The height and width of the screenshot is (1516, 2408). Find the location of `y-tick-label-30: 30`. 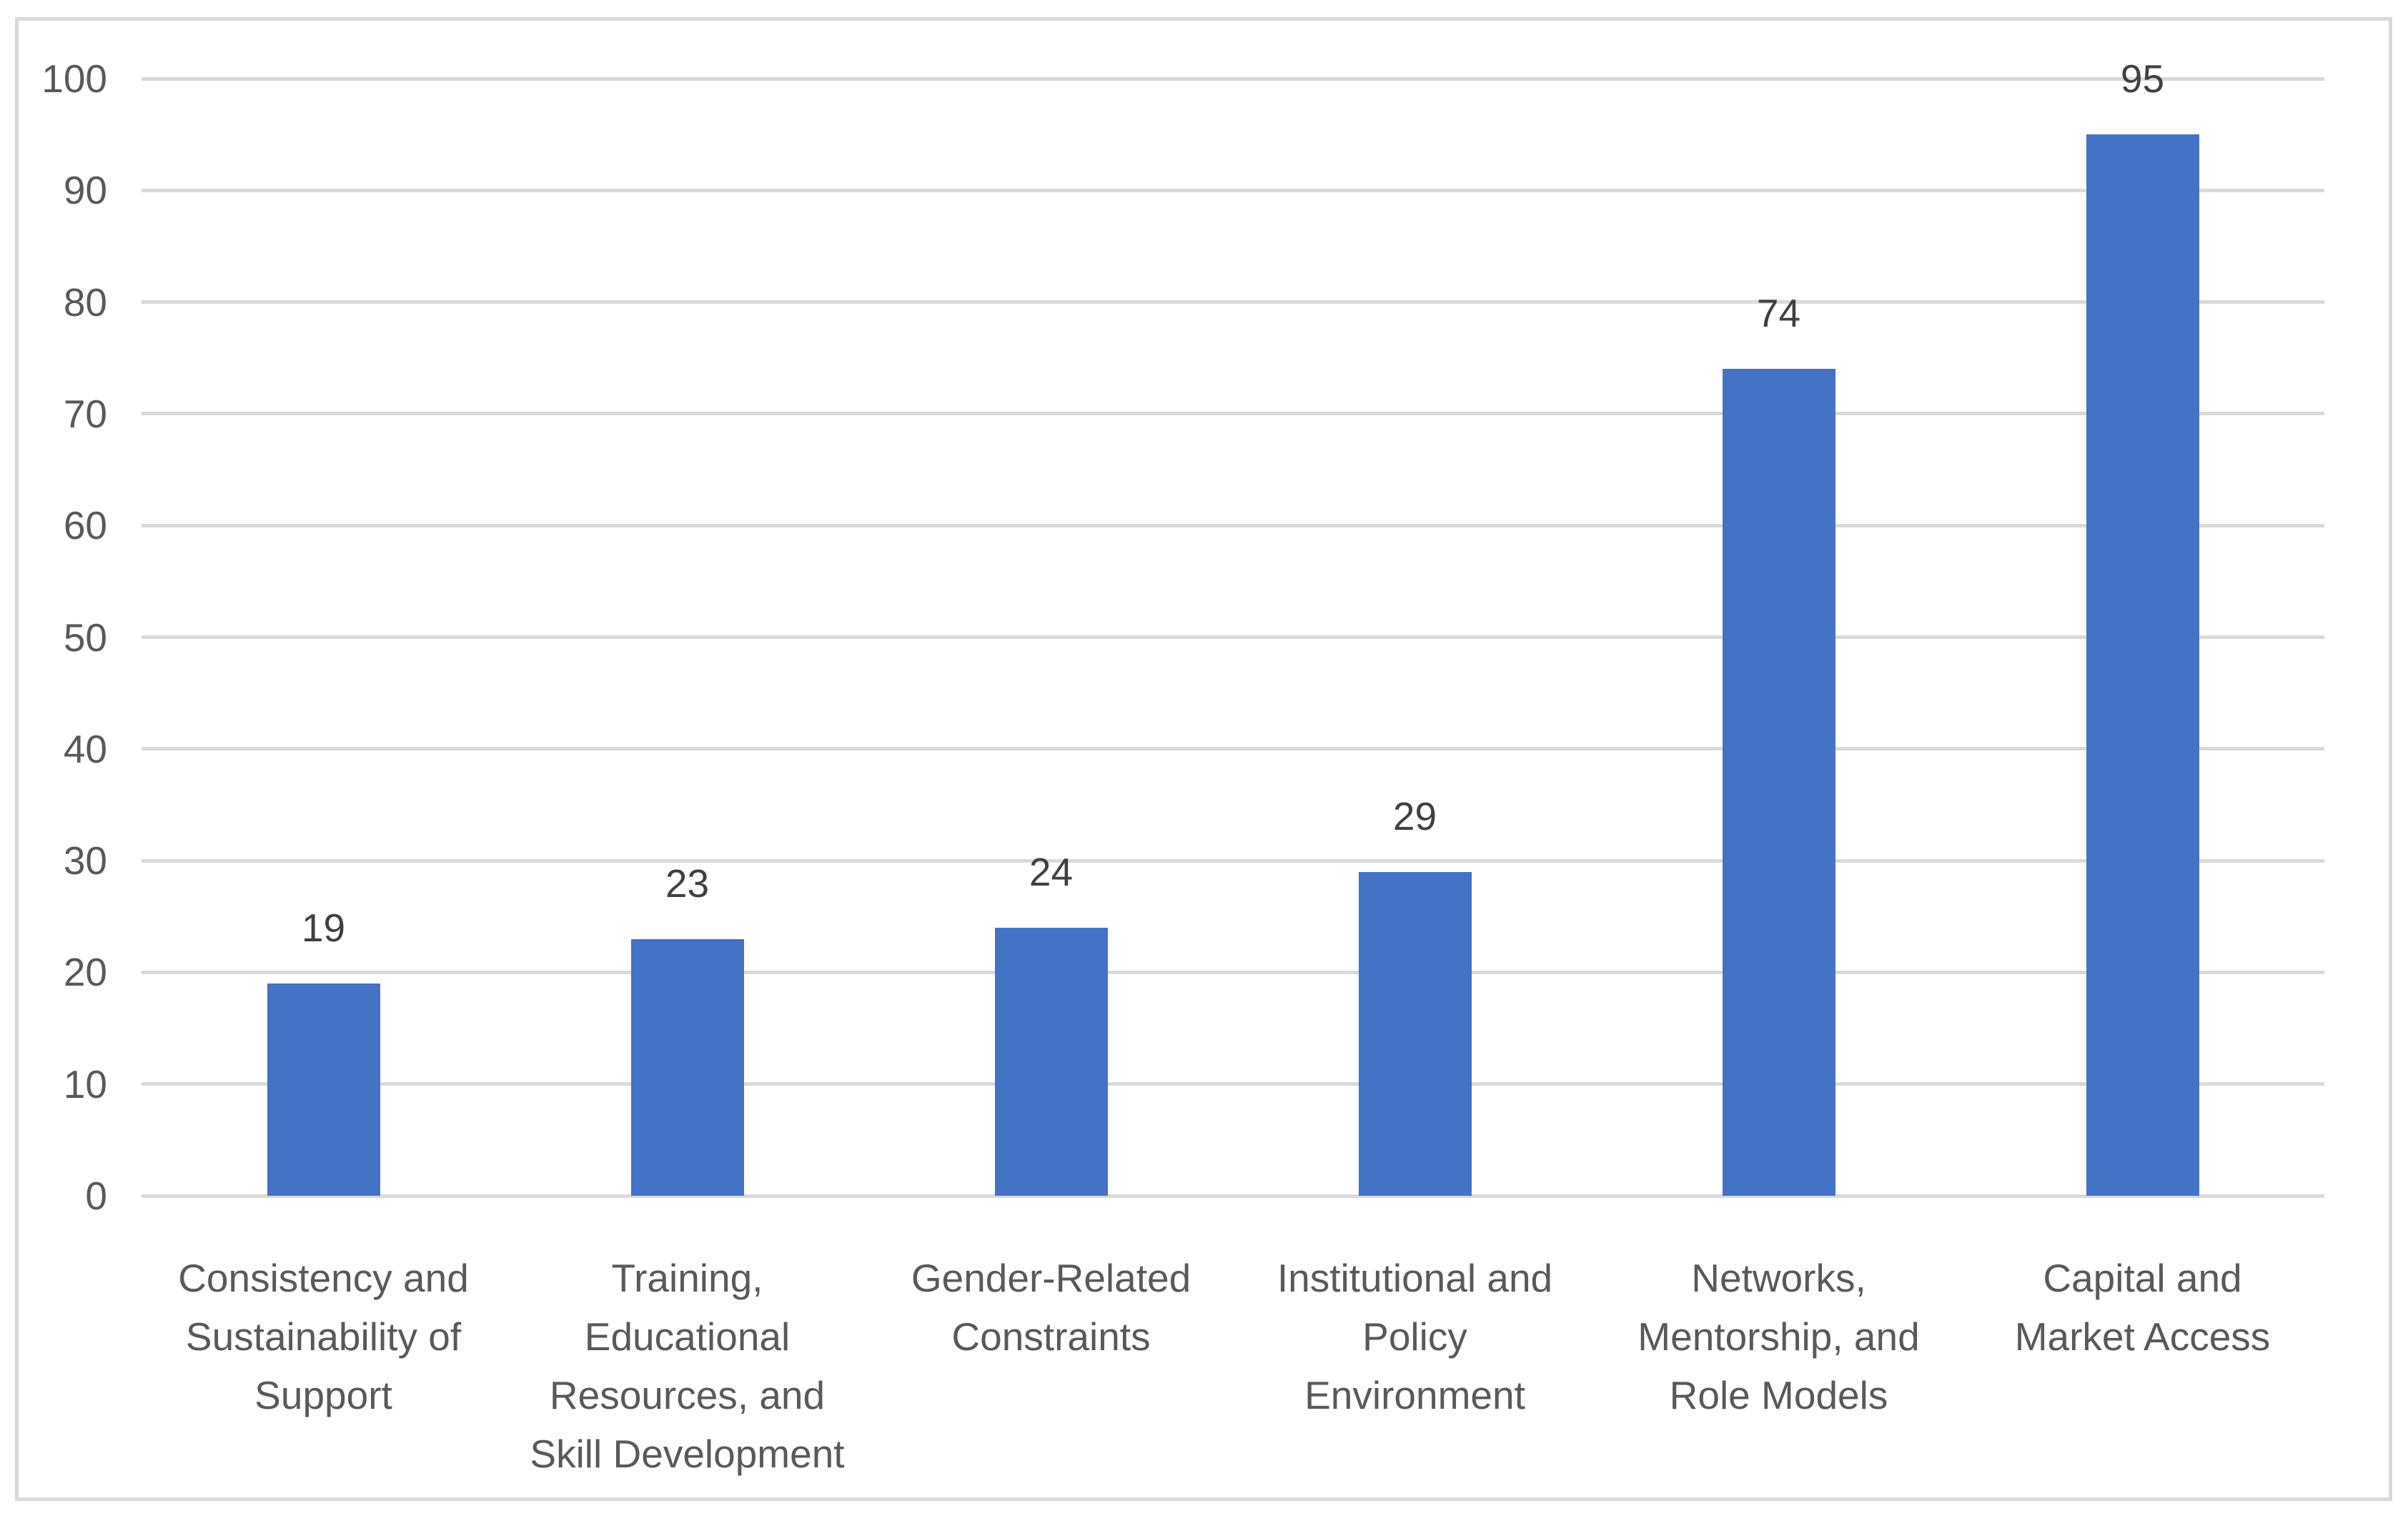

y-tick-label-30: 30 is located at coordinates (85, 860).